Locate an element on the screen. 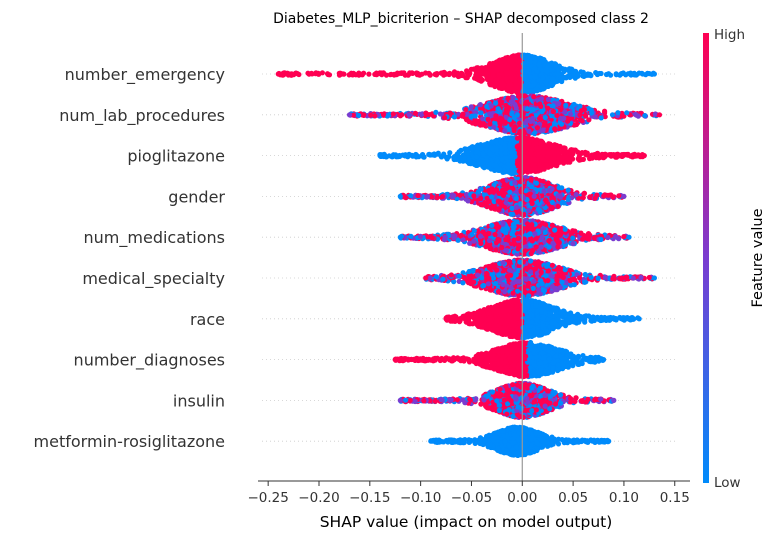 Image resolution: width=775 pixels, height=540 pixels. feature-row is located at coordinates (470, 115).